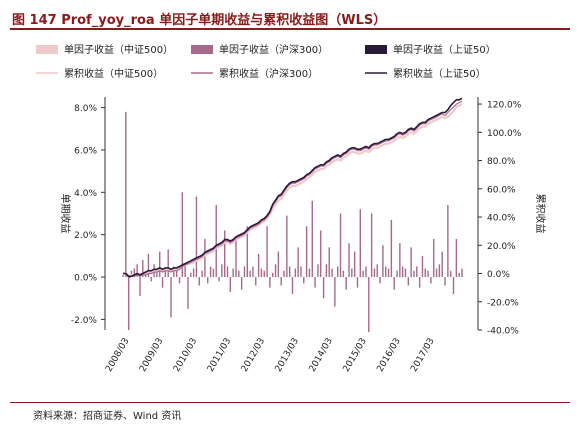  Describe the element at coordinates (388, 355) in the screenshot. I see `x-tick-label: 2016/03` at that location.